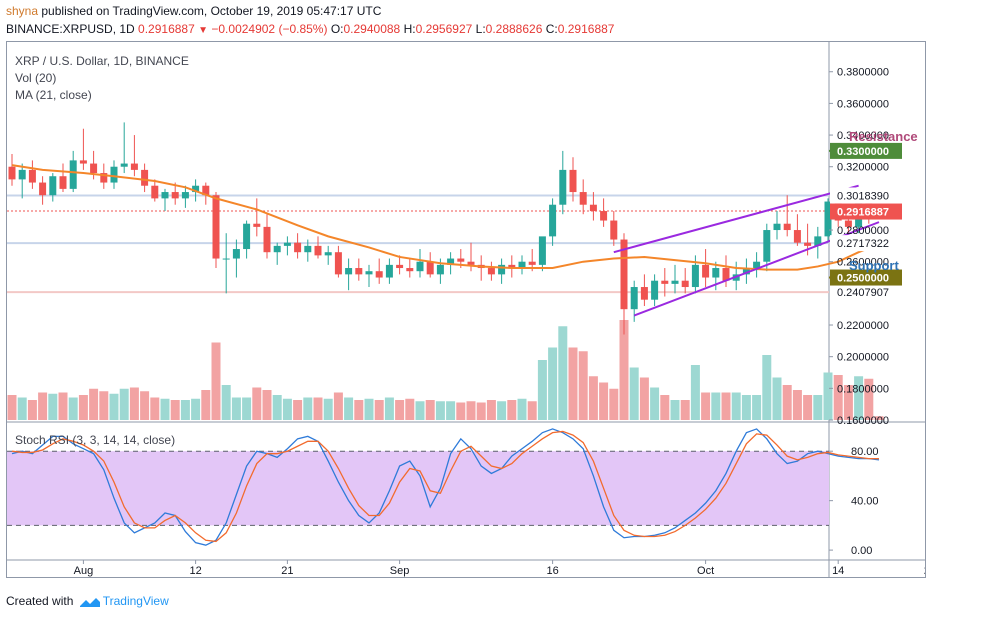 The image size is (1006, 618). What do you see at coordinates (514, 29) in the screenshot?
I see `low-value: 0.2888626` at bounding box center [514, 29].